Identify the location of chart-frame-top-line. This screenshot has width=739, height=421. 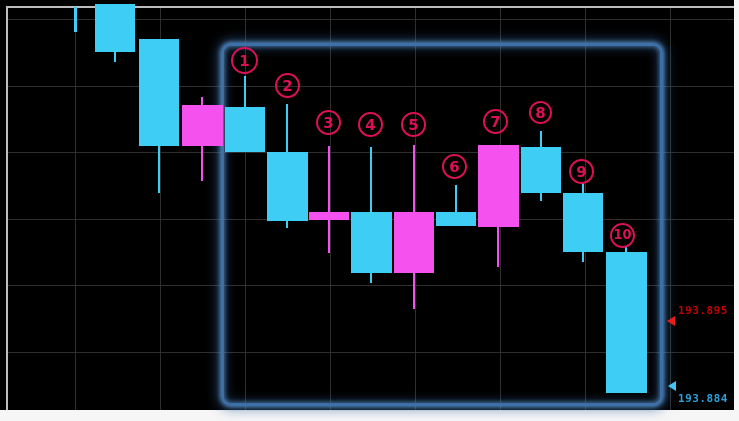
(370, 7).